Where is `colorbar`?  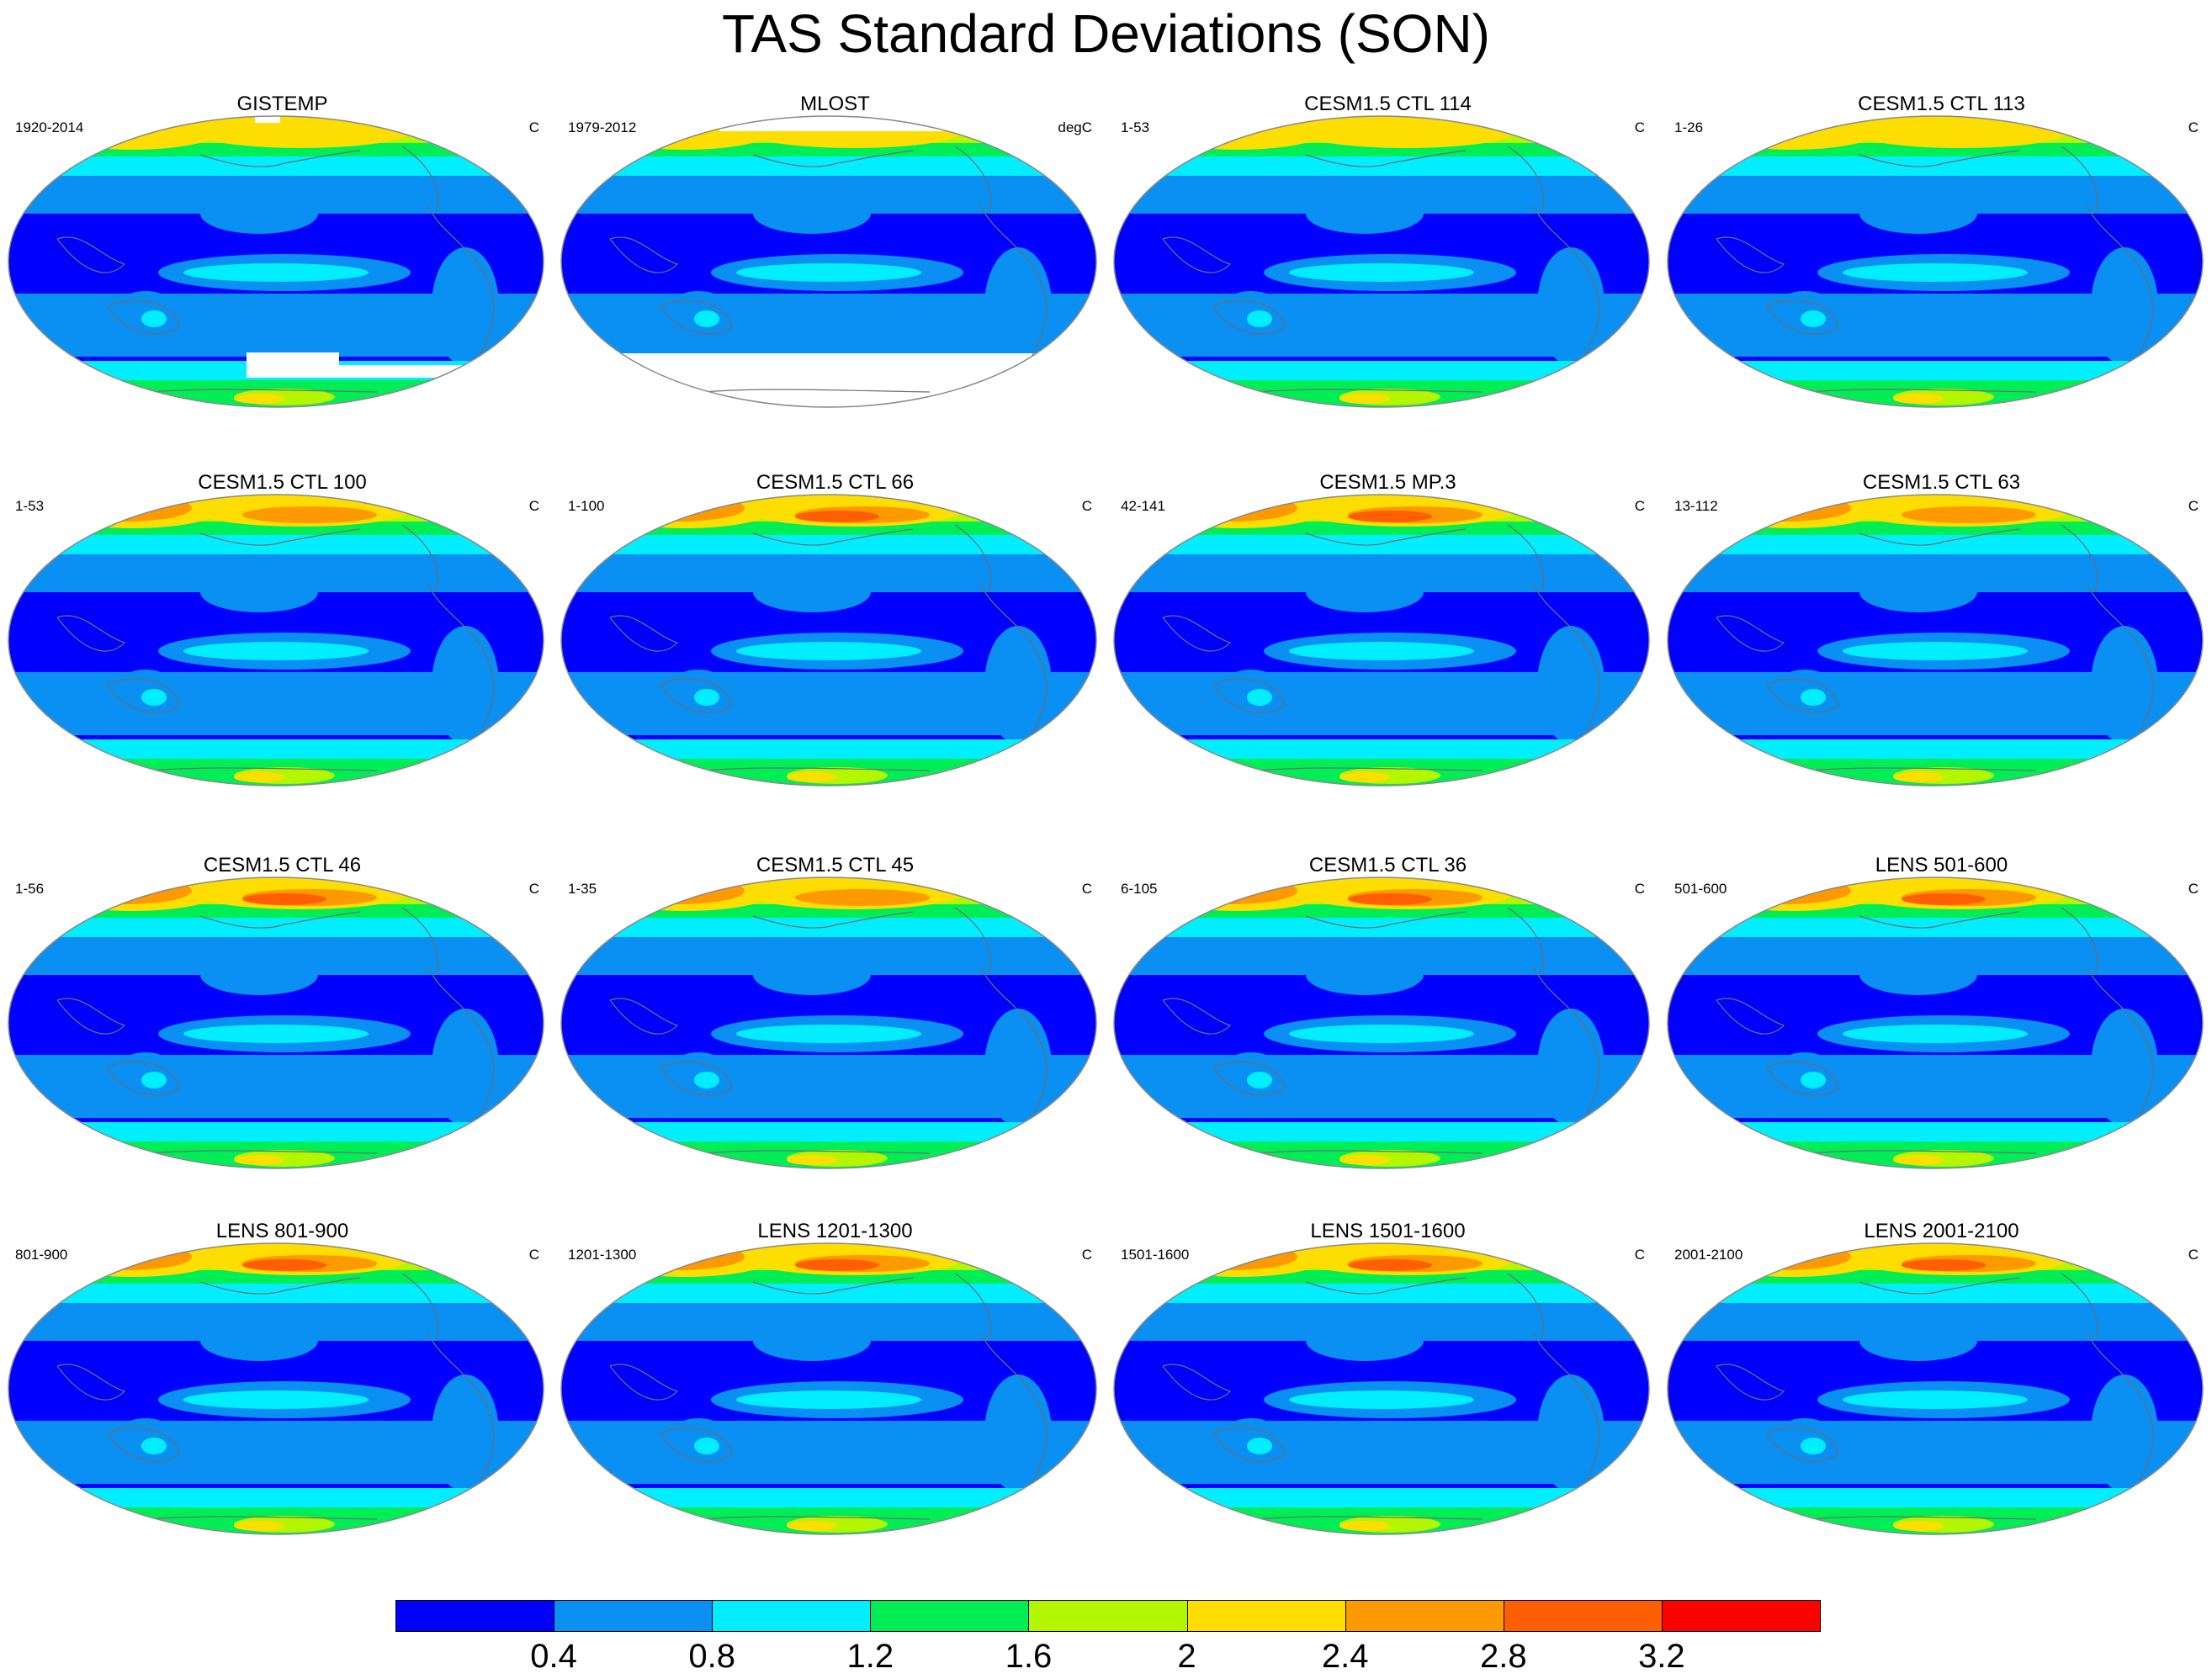 colorbar is located at coordinates (1108, 1617).